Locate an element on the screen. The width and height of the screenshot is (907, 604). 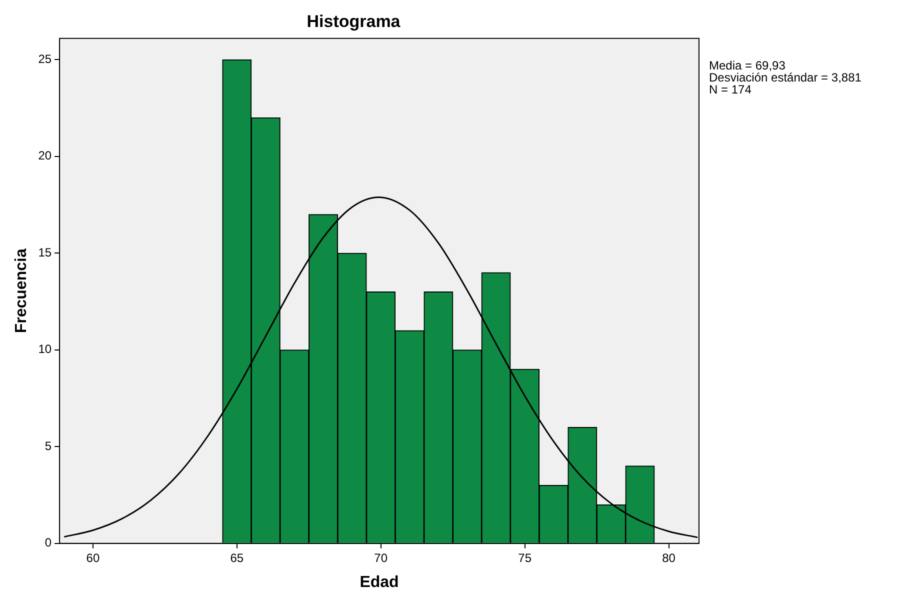
x-tick-label: 65 is located at coordinates (237, 557).